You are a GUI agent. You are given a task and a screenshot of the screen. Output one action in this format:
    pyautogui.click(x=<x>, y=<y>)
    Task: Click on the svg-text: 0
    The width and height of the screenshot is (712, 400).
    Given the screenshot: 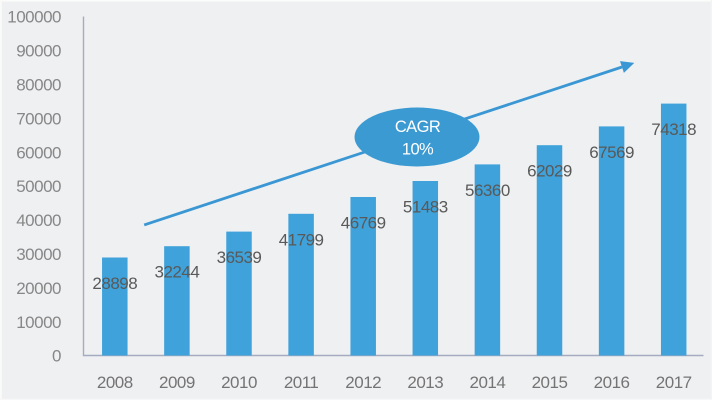 What is the action you would take?
    pyautogui.click(x=56, y=356)
    